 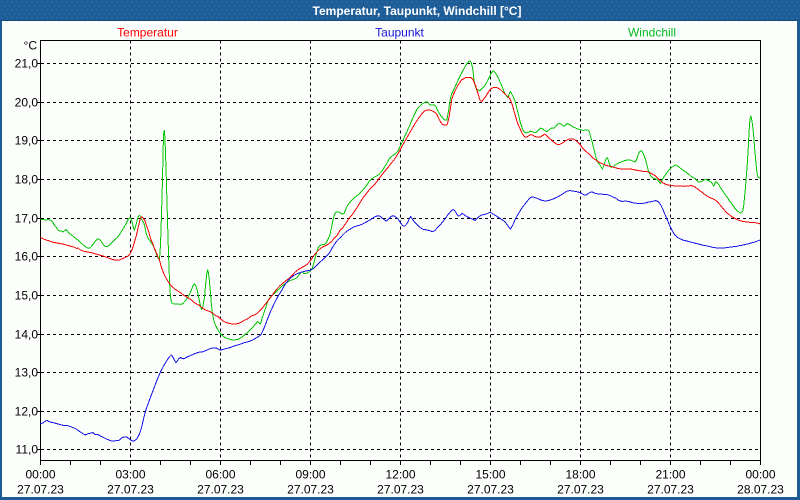 I want to click on svg-text: 21:00, so click(x=670, y=475).